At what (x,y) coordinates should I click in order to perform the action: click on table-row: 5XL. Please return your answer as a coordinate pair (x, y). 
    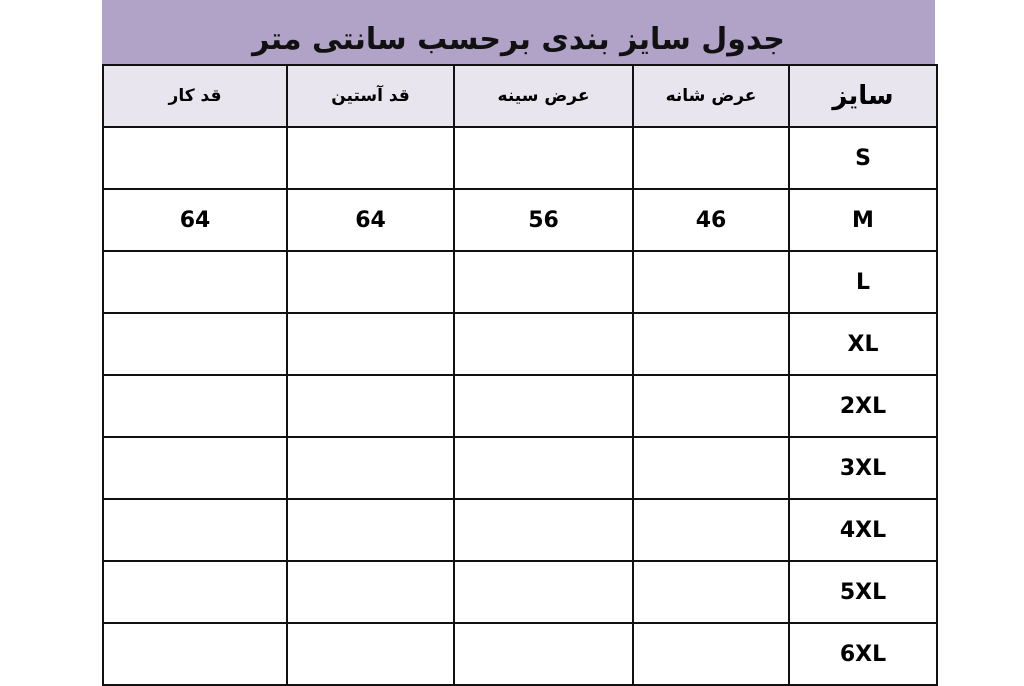
    Looking at the image, I should click on (520, 592).